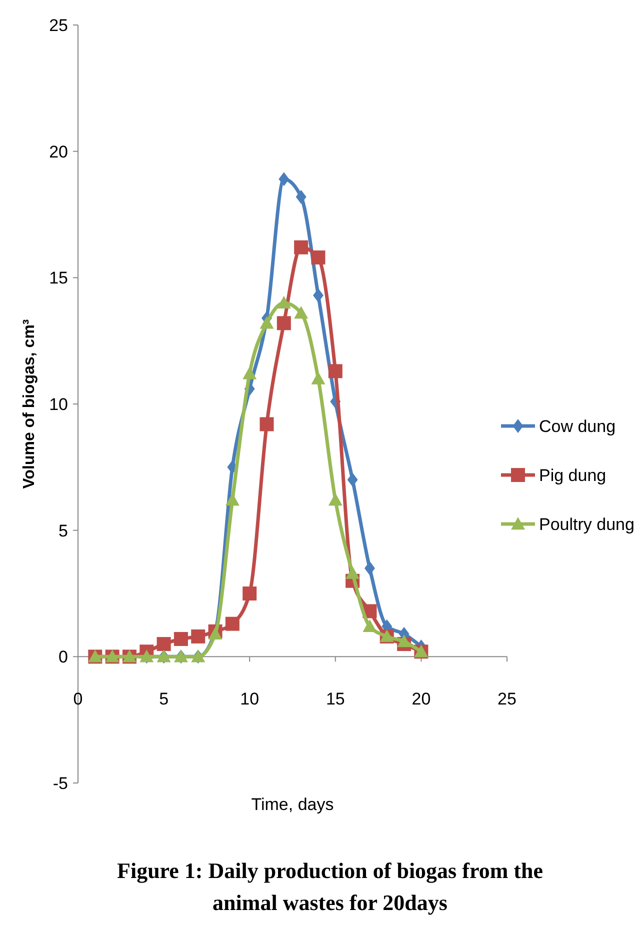  What do you see at coordinates (58, 152) in the screenshot?
I see `y-tick-label: 20` at bounding box center [58, 152].